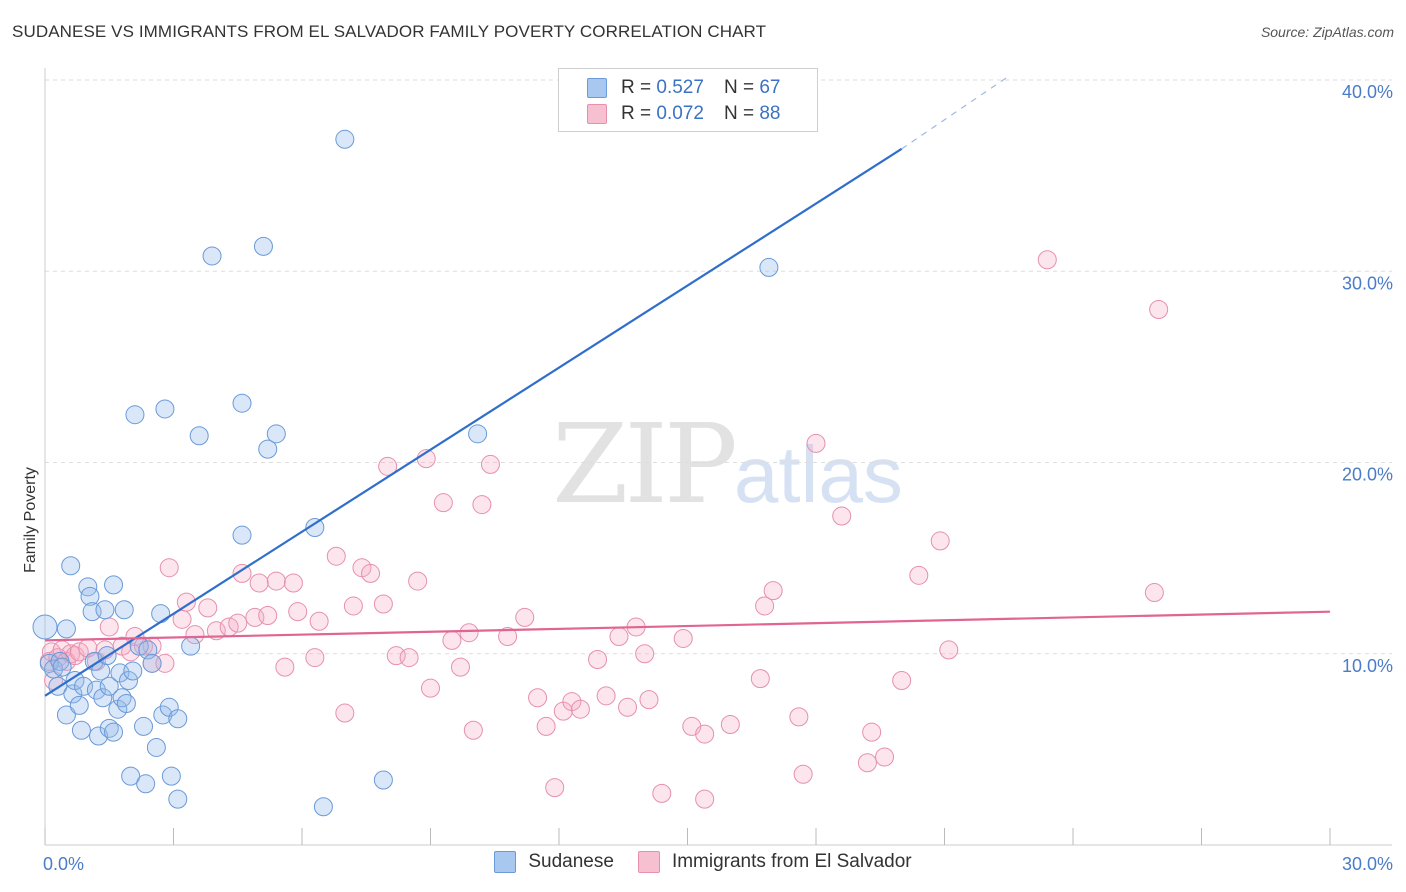 Image resolution: width=1406 pixels, height=892 pixels. What do you see at coordinates (505, 862) in the screenshot?
I see `legend-swatch-sudanese` at bounding box center [505, 862].